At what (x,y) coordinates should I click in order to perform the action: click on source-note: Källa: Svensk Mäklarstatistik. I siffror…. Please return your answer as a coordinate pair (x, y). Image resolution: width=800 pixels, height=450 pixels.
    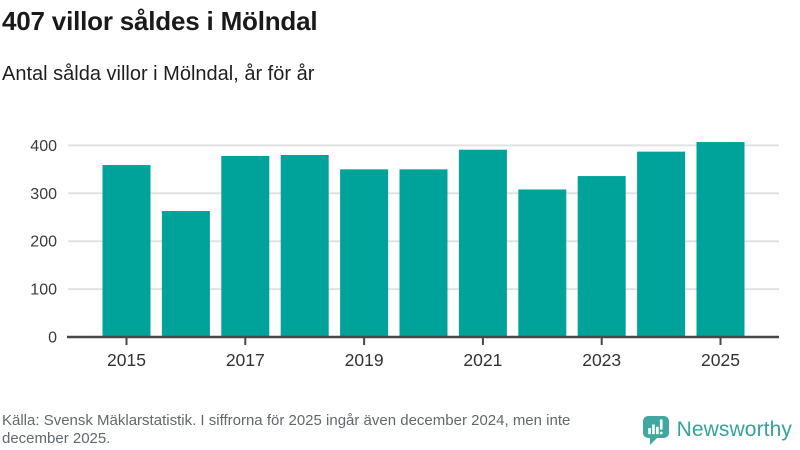
    Looking at the image, I should click on (286, 429).